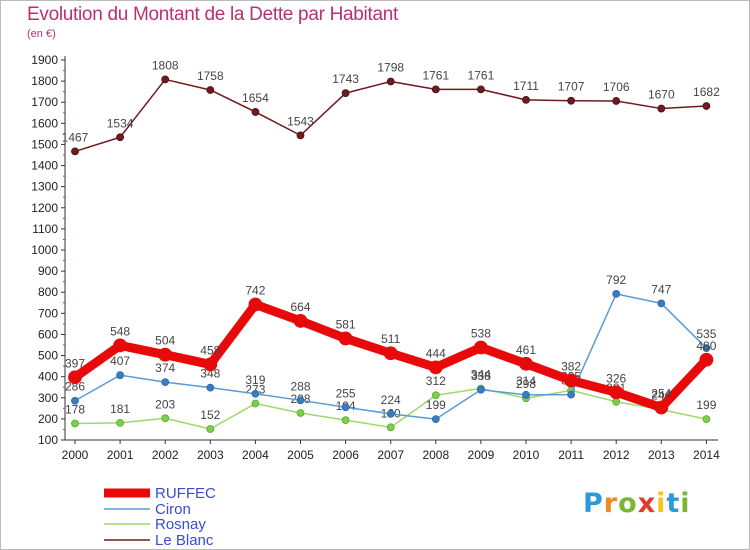 The width and height of the screenshot is (750, 550). What do you see at coordinates (75, 410) in the screenshot?
I see `data-label-rosnay: 178` at bounding box center [75, 410].